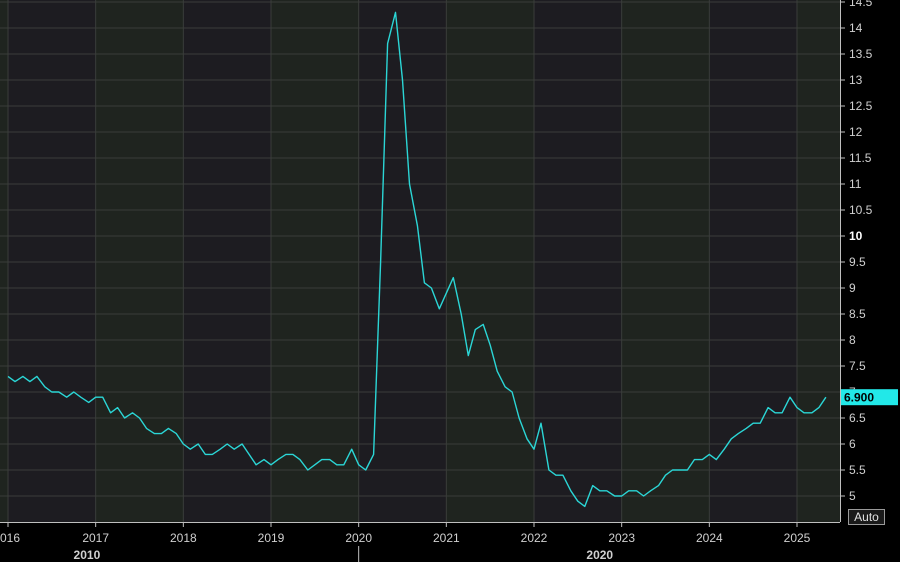 The image size is (900, 562). I want to click on last-value-box, so click(869, 397).